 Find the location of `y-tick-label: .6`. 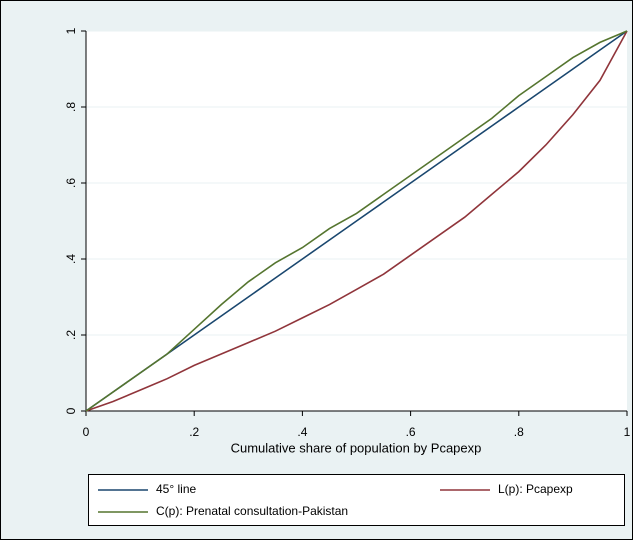

y-tick-label: .6 is located at coordinates (71, 183).